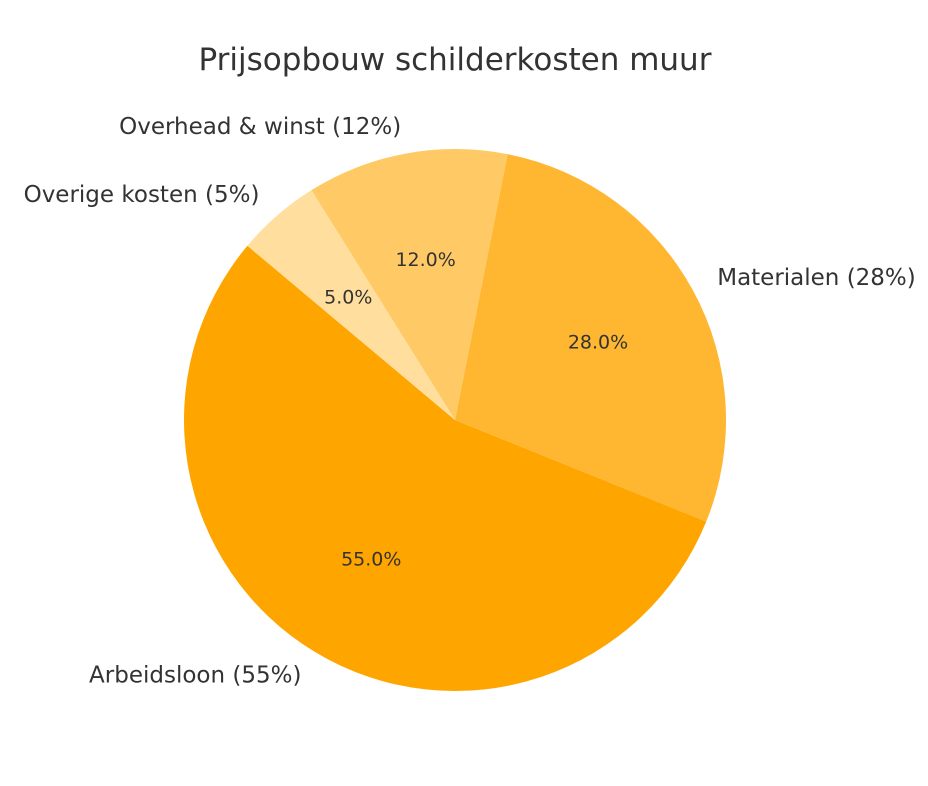 This screenshot has height=786, width=928. I want to click on slice-label: Overige kosten (5%), so click(142, 195).